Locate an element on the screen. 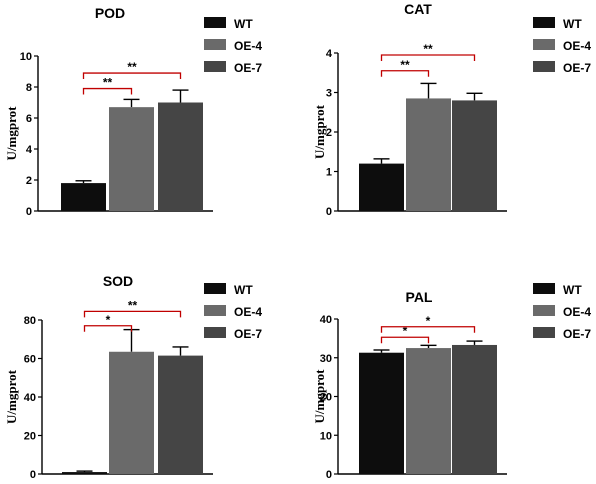  y-tick-label: 6 is located at coordinates (29, 119).